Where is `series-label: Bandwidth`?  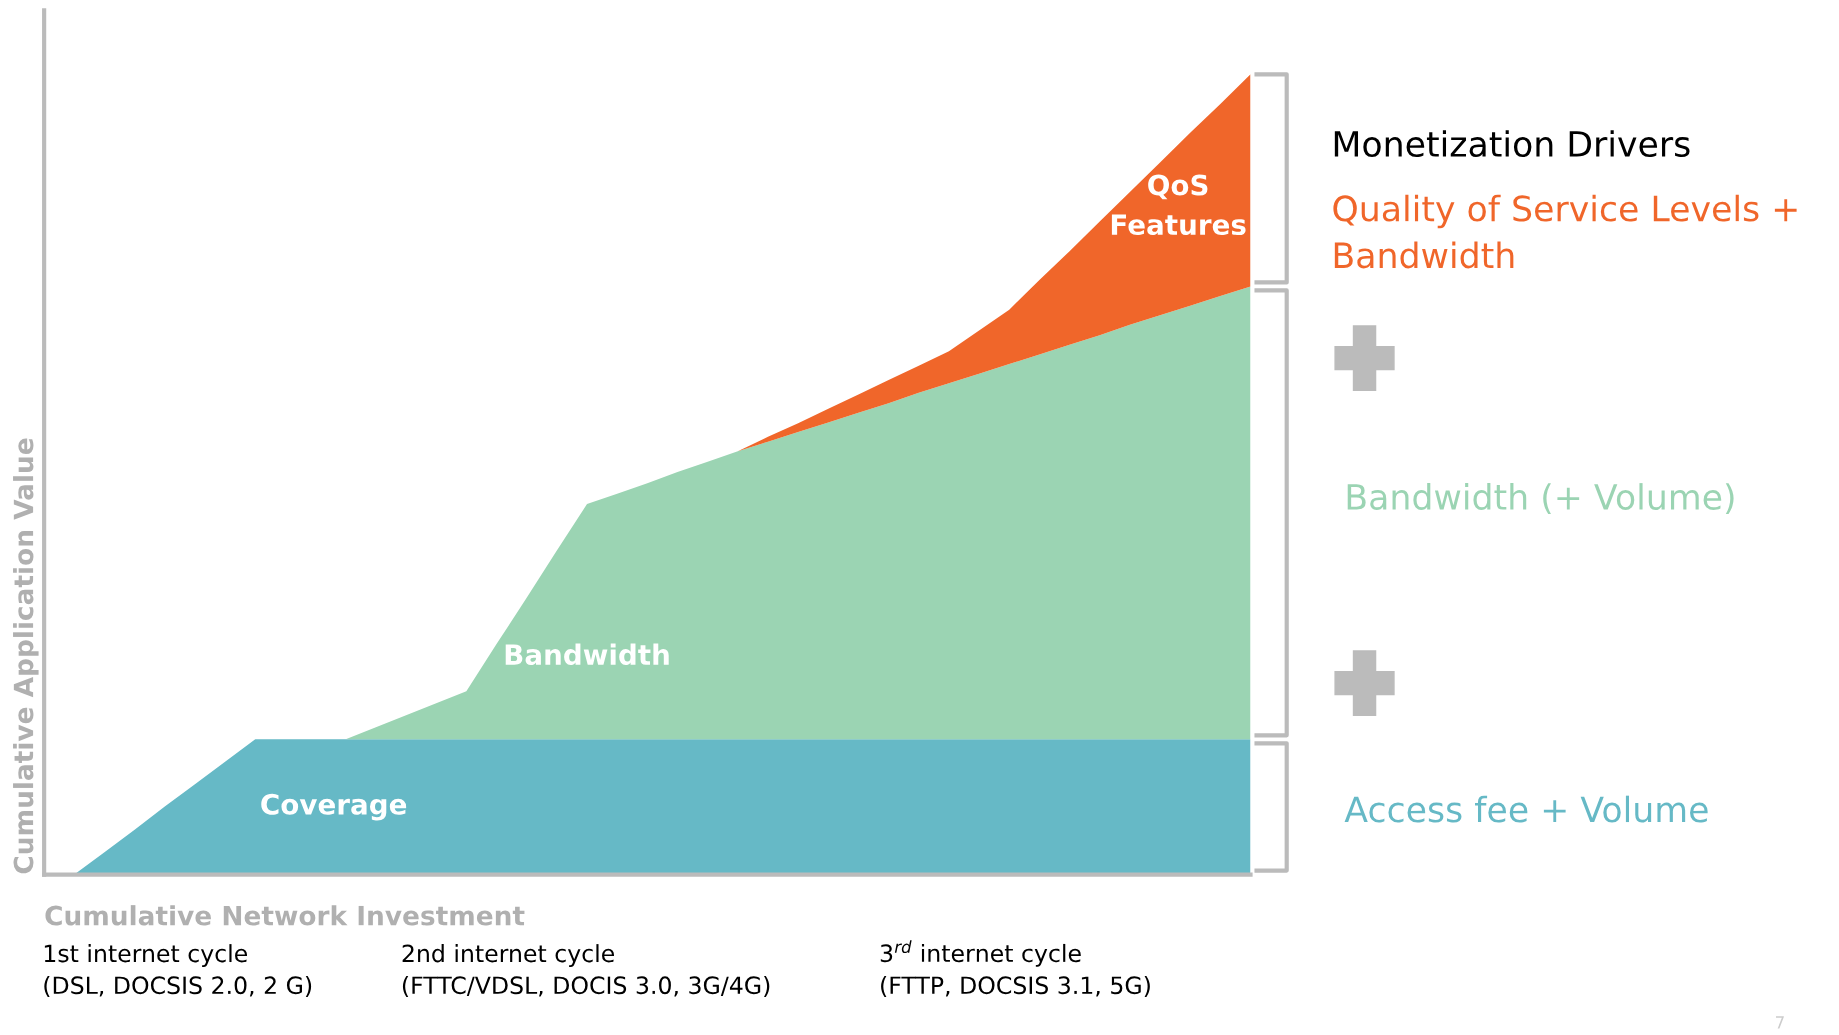
series-label: Bandwidth is located at coordinates (587, 654).